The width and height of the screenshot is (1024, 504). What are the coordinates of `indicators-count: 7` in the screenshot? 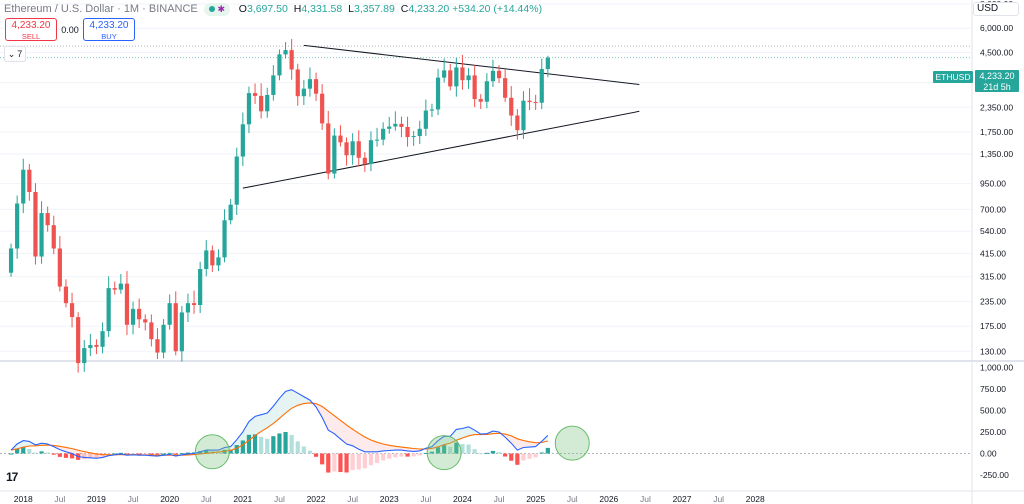 It's located at (20, 54).